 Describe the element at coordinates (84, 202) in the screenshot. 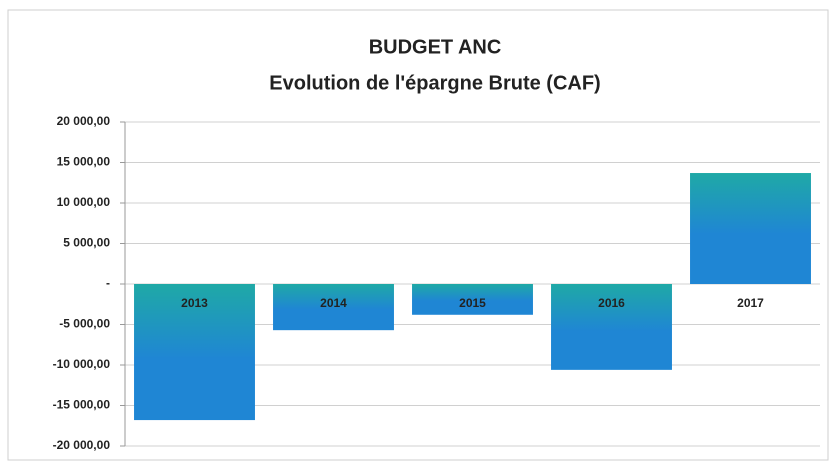

I see `y-tick-label: 10 000,00` at that location.